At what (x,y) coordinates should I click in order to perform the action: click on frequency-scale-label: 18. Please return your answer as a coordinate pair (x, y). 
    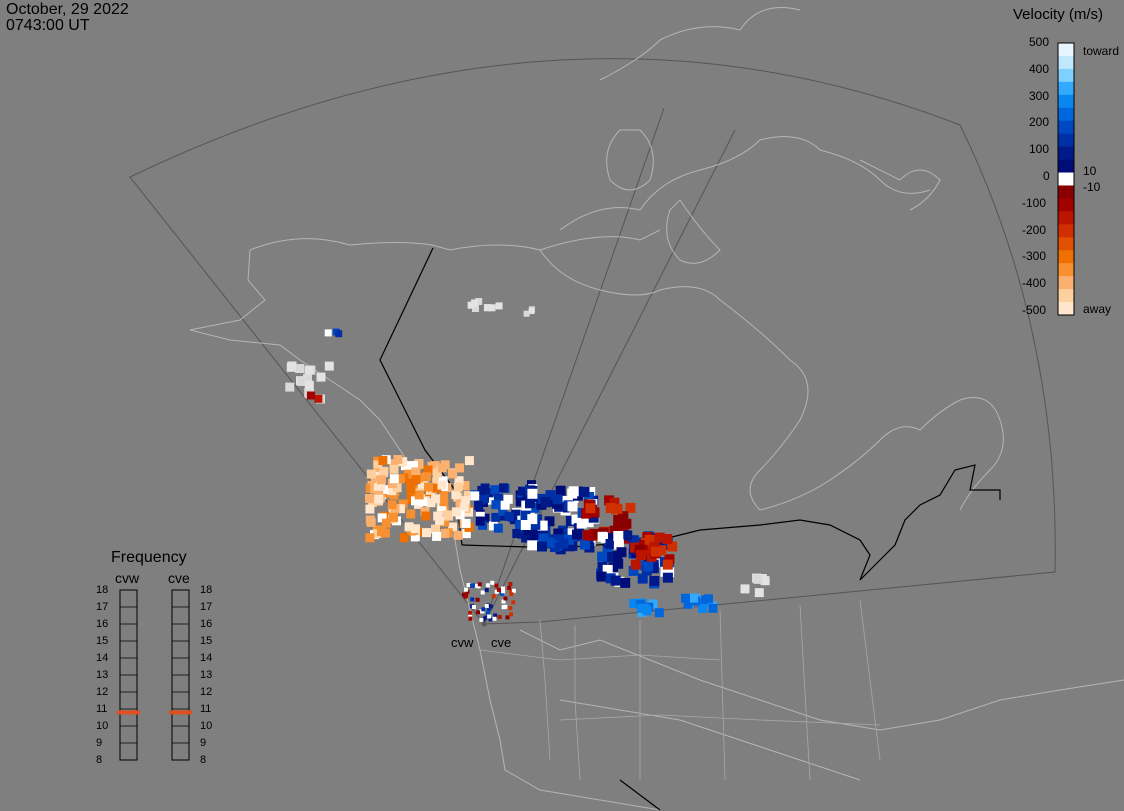
    Looking at the image, I should click on (206, 590).